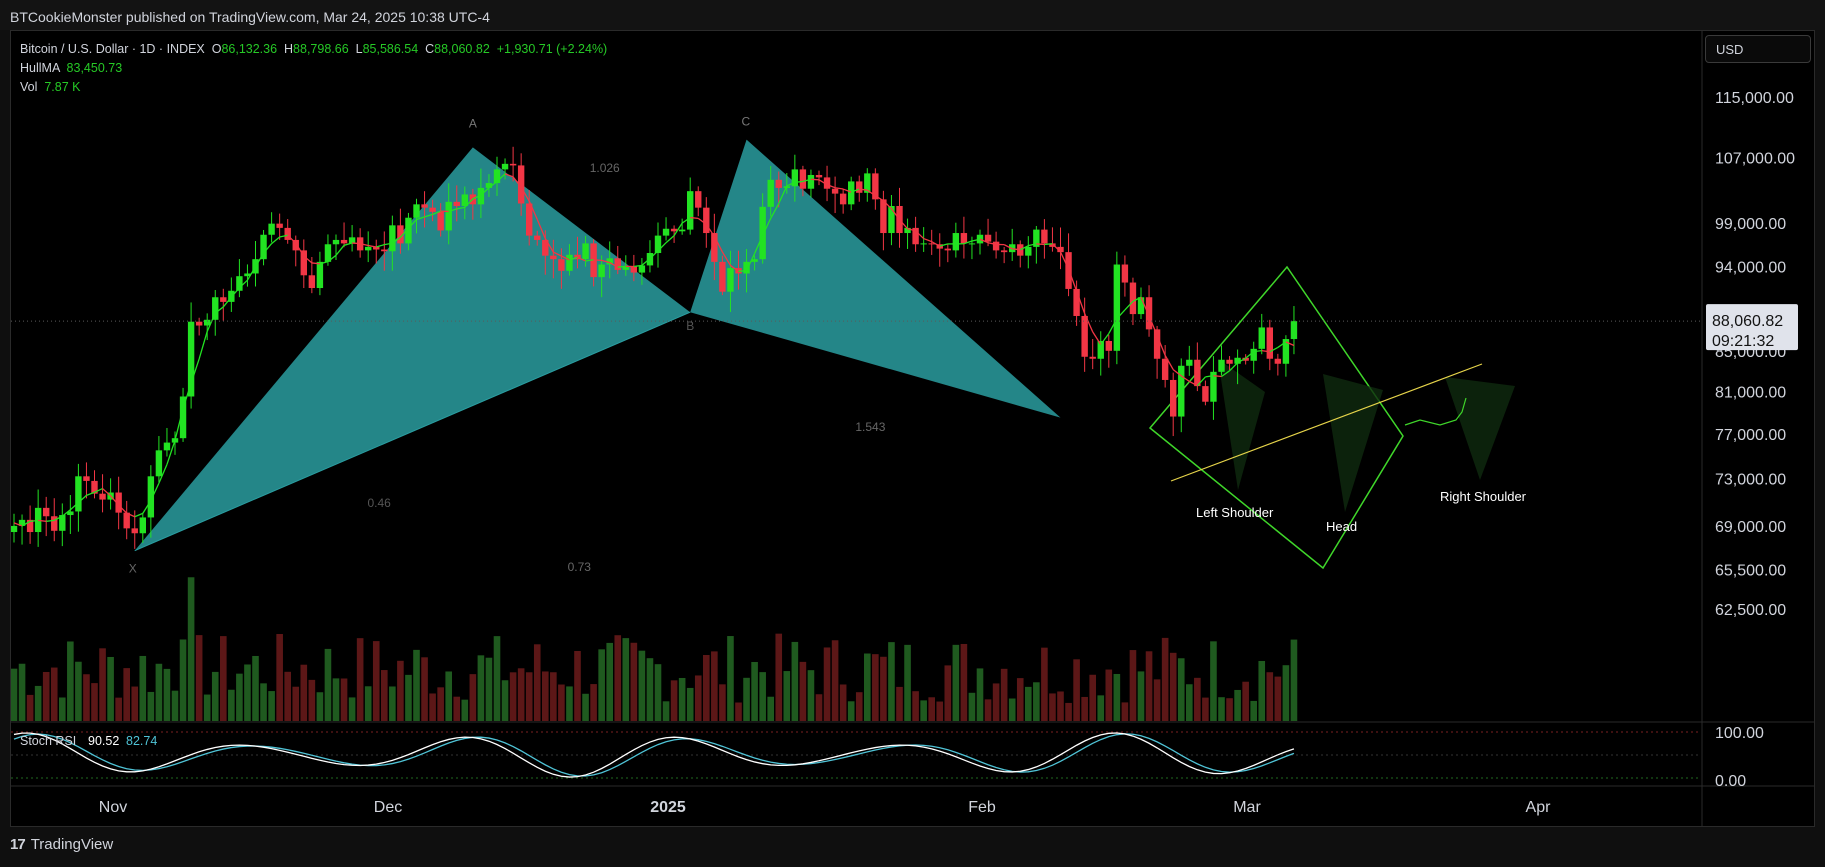  I want to click on hullma-row: HullMA 83,450.73, so click(313, 68).